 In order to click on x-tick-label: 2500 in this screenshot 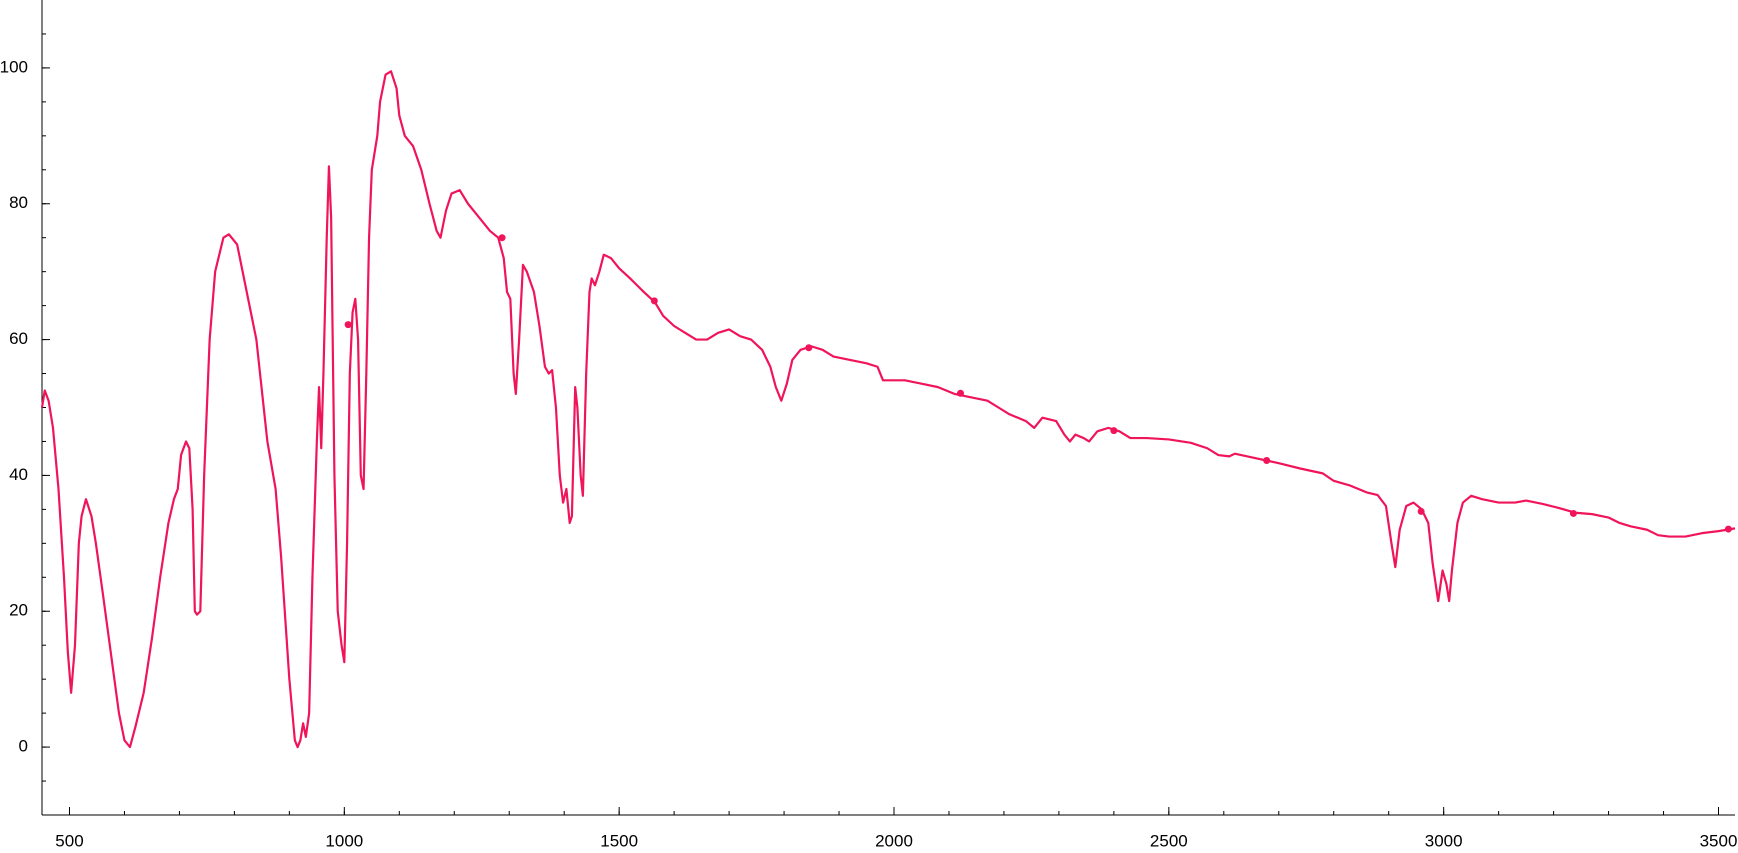, I will do `click(1169, 840)`.